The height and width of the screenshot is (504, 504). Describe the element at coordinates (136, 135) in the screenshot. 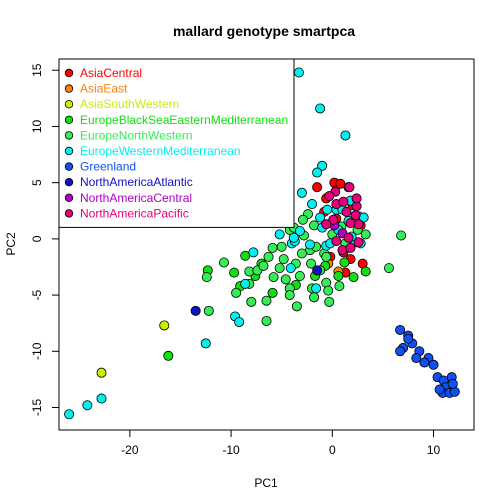

I see `legend-label: EuropeNorthWestern` at that location.